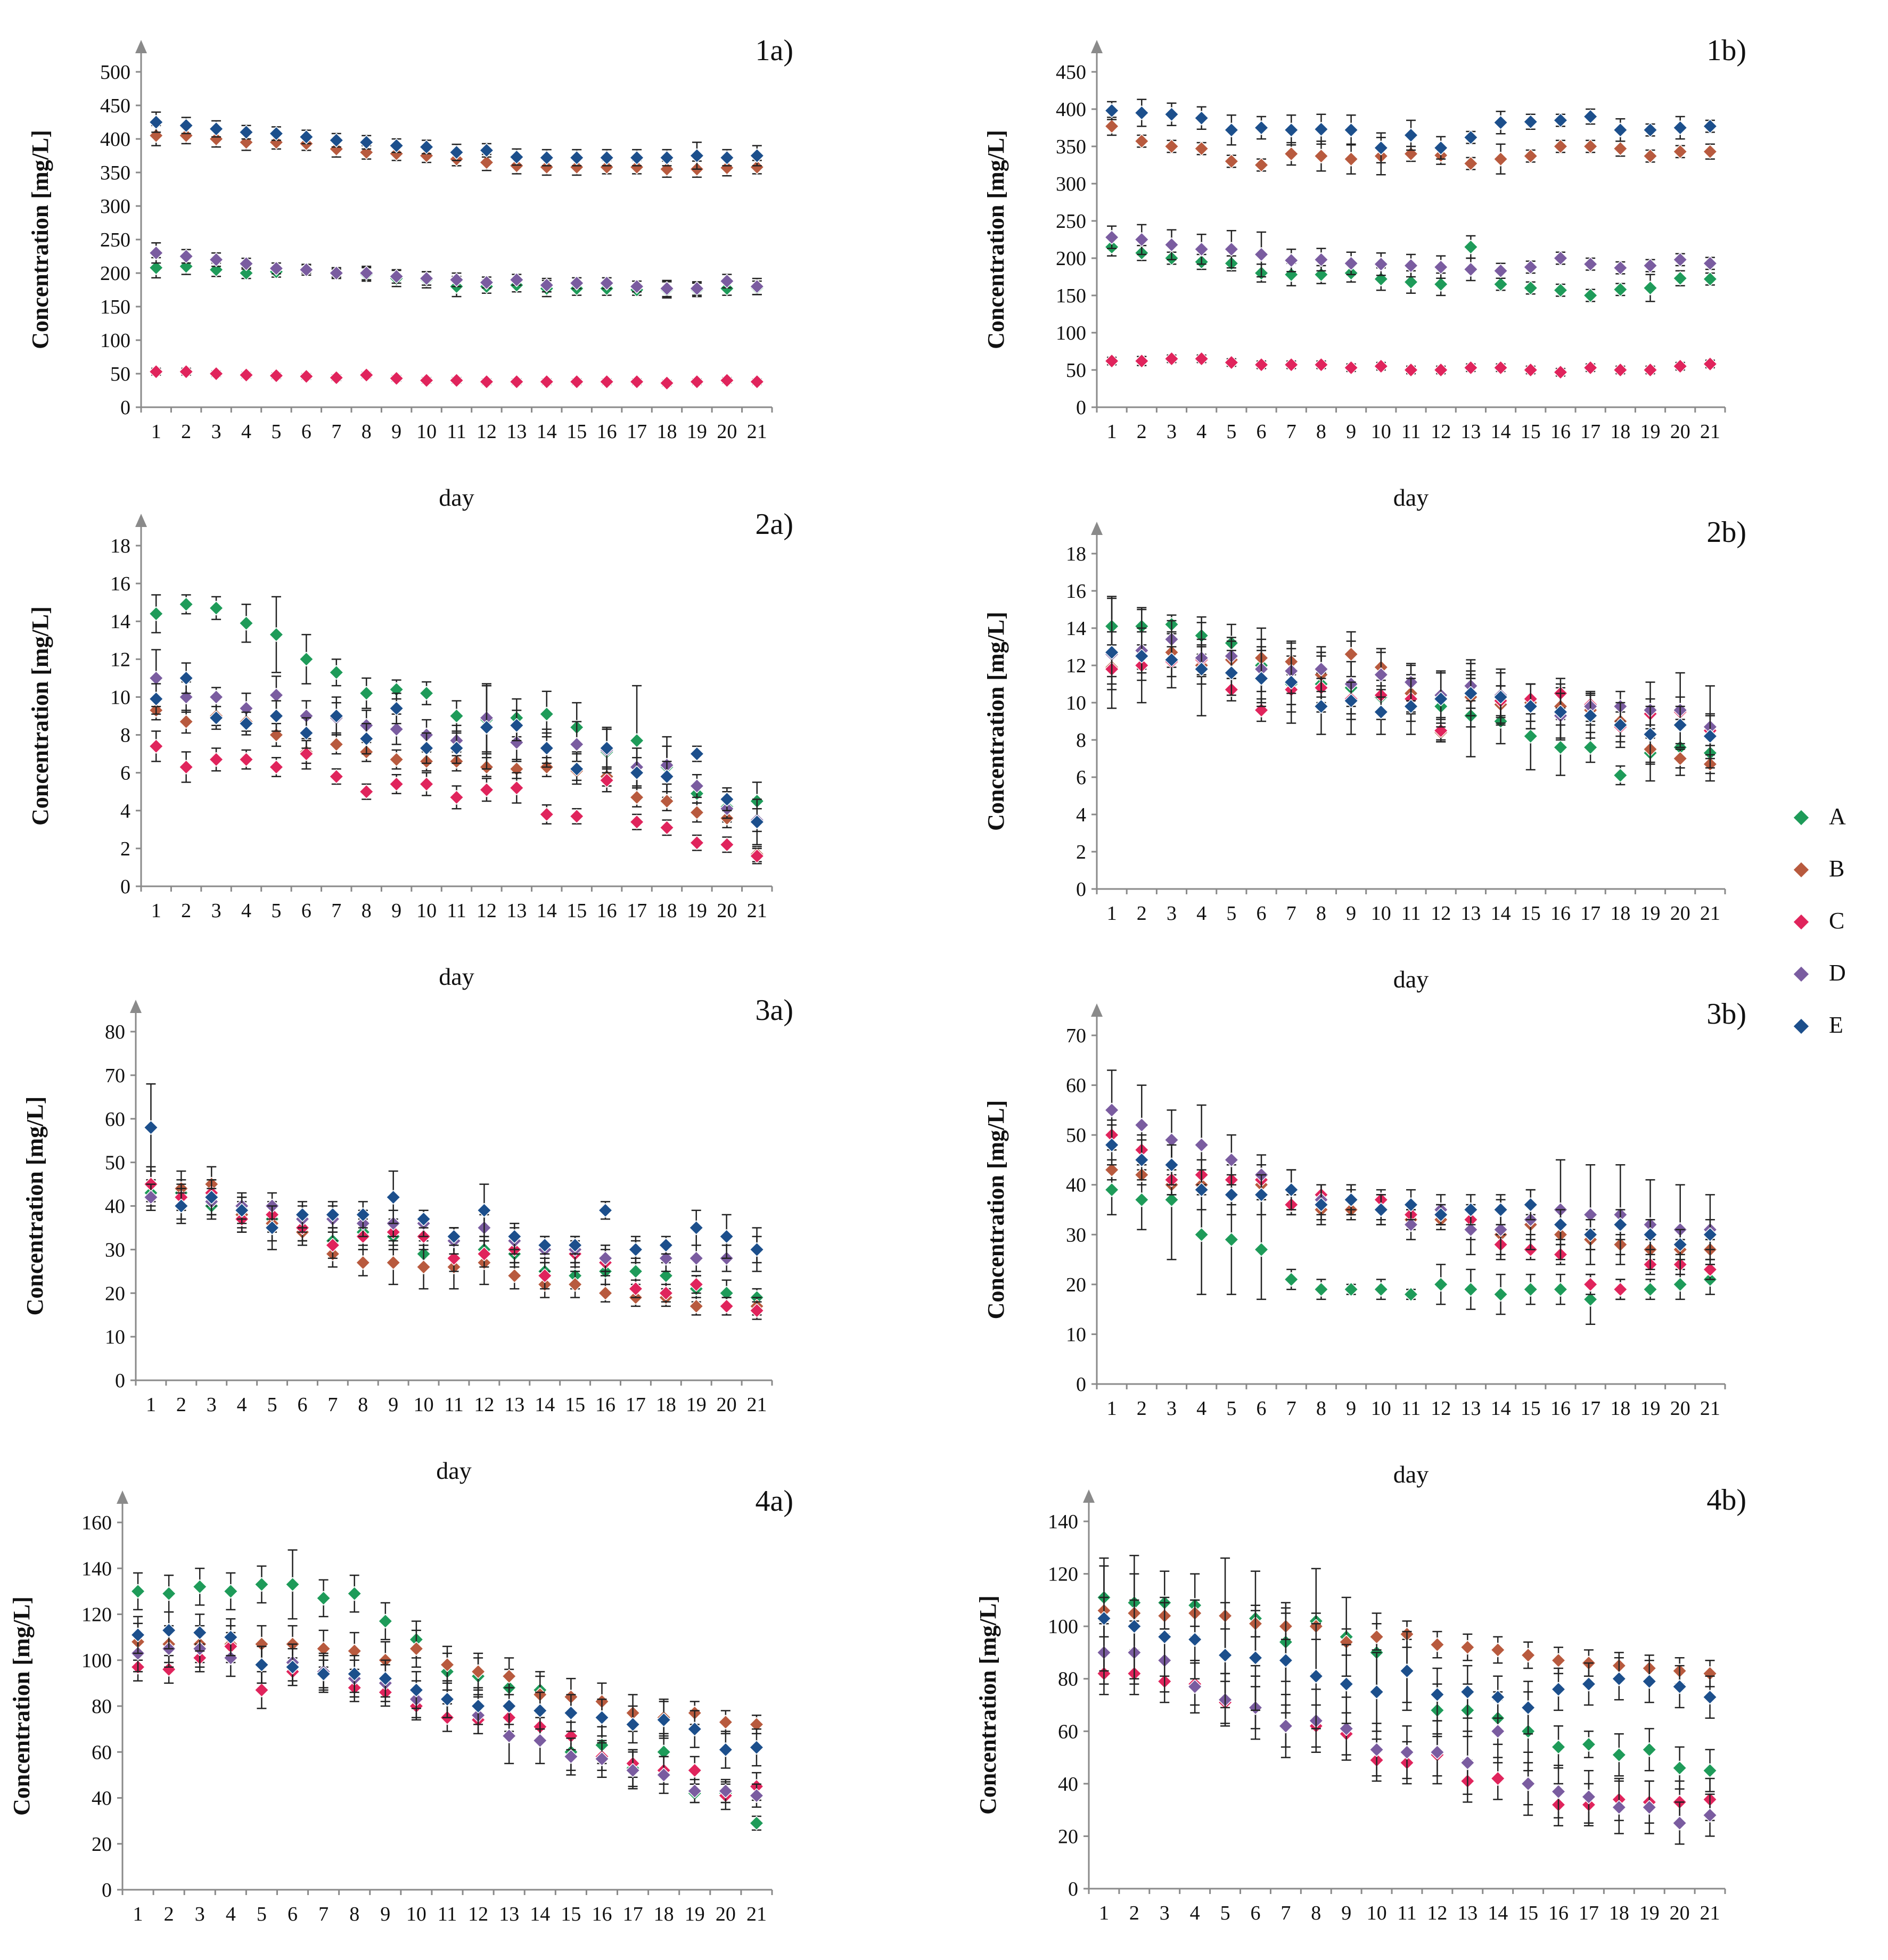 Image resolution: width=1888 pixels, height=1960 pixels. Describe the element at coordinates (396, 911) in the screenshot. I see `panel-2a-x-tick-label: 9` at that location.